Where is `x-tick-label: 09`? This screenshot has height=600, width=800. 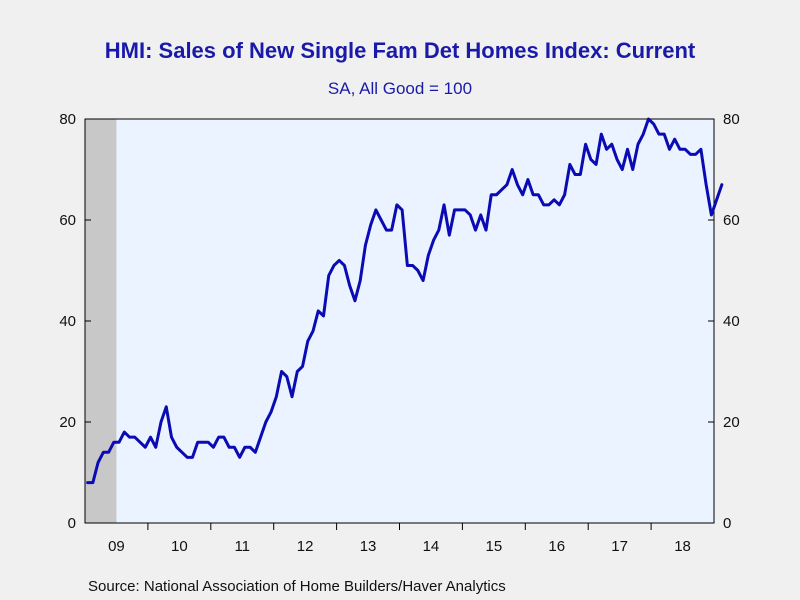
x-tick-label: 09 is located at coordinates (116, 546).